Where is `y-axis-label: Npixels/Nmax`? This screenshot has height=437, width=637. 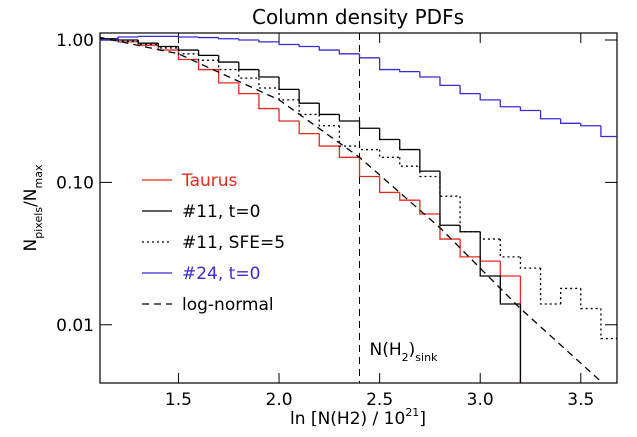
y-axis-label: Npixels/Nmax is located at coordinates (33, 207).